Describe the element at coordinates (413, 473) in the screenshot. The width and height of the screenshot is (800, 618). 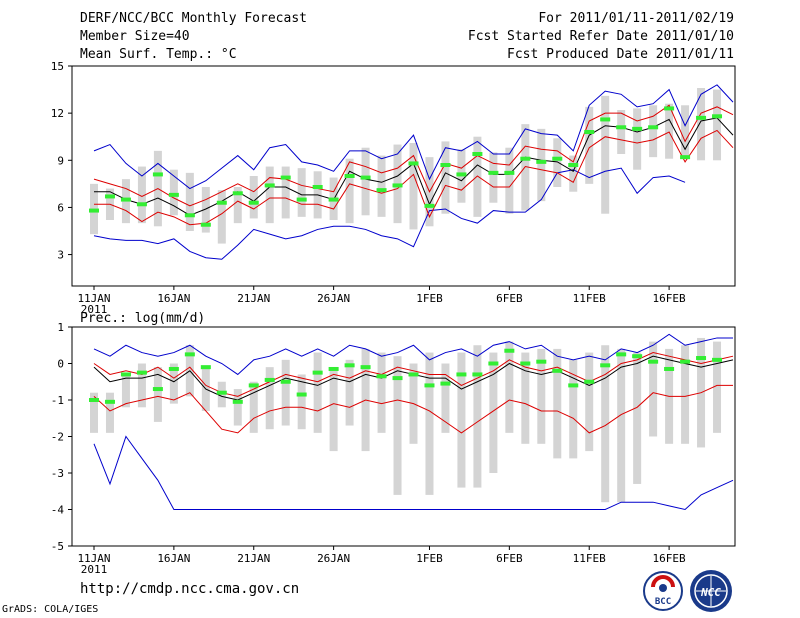
I see `lower-envelope-line` at that location.